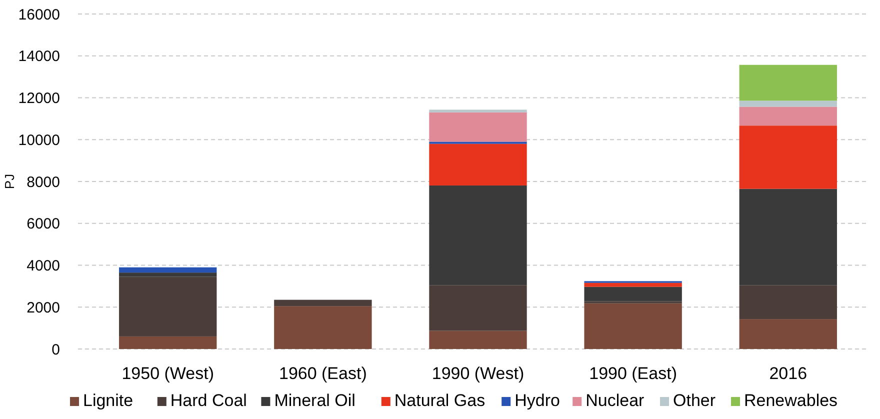 Image resolution: width=880 pixels, height=419 pixels. Describe the element at coordinates (43, 307) in the screenshot. I see `y-tick-label: 2000` at that location.